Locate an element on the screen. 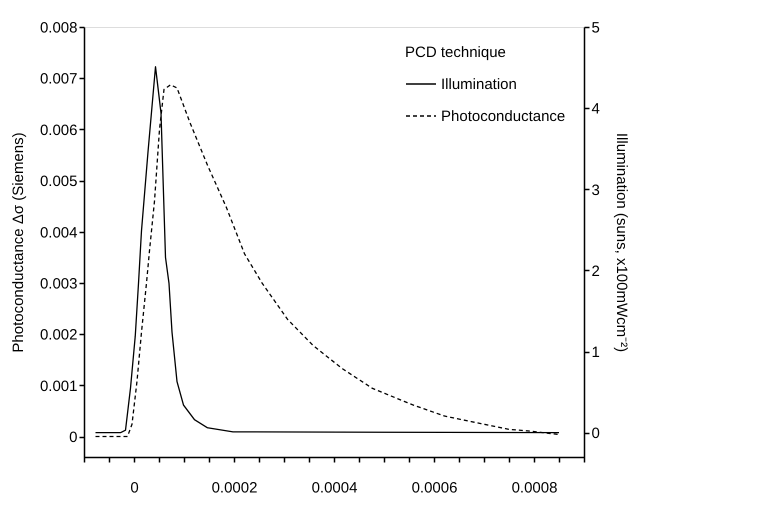  x-tick-label: 0 is located at coordinates (134, 488).